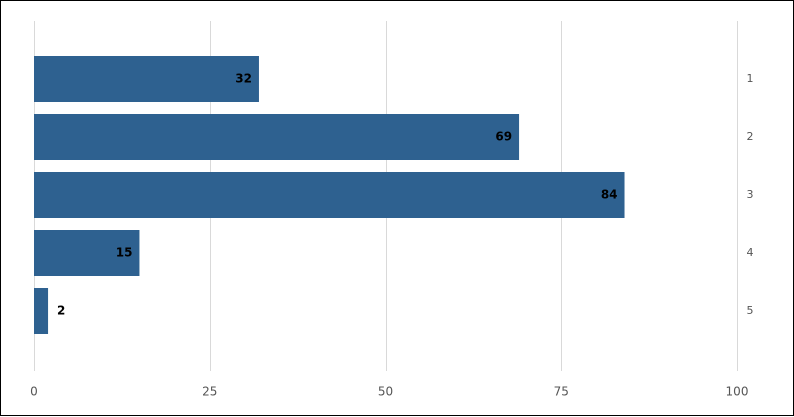 This screenshot has height=417, width=794. What do you see at coordinates (737, 392) in the screenshot?
I see `x-tick-label: 100` at bounding box center [737, 392].